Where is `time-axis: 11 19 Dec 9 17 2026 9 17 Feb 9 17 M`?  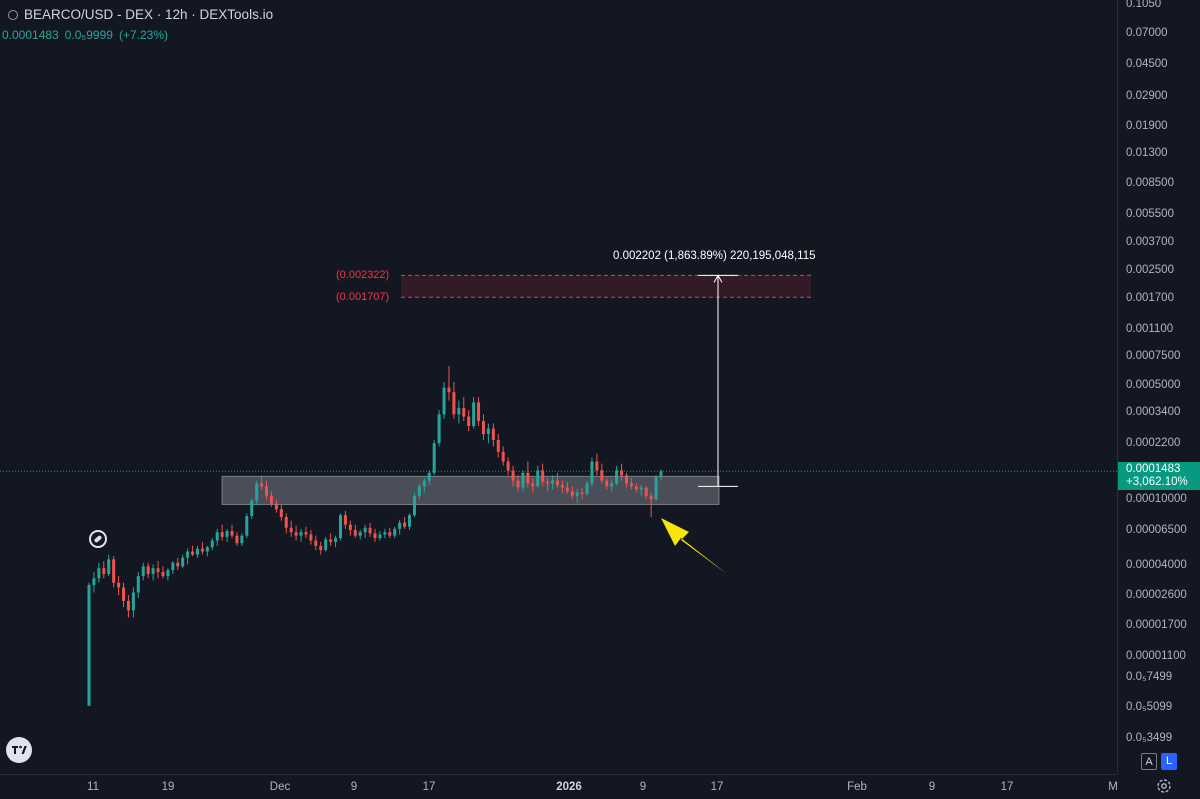 time-axis: 11 19 Dec 9 17 2026 9 17 Feb 9 17 M is located at coordinates (559, 786).